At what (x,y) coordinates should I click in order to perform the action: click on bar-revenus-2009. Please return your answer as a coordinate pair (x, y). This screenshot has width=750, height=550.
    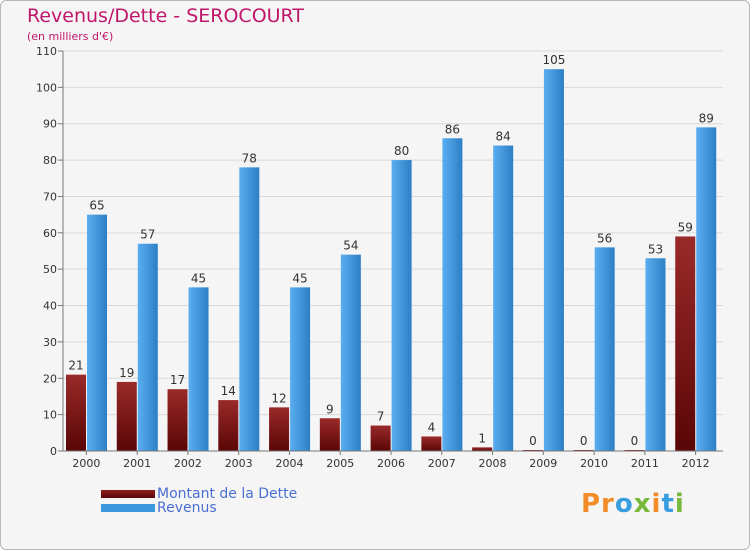
    Looking at the image, I should click on (553, 260).